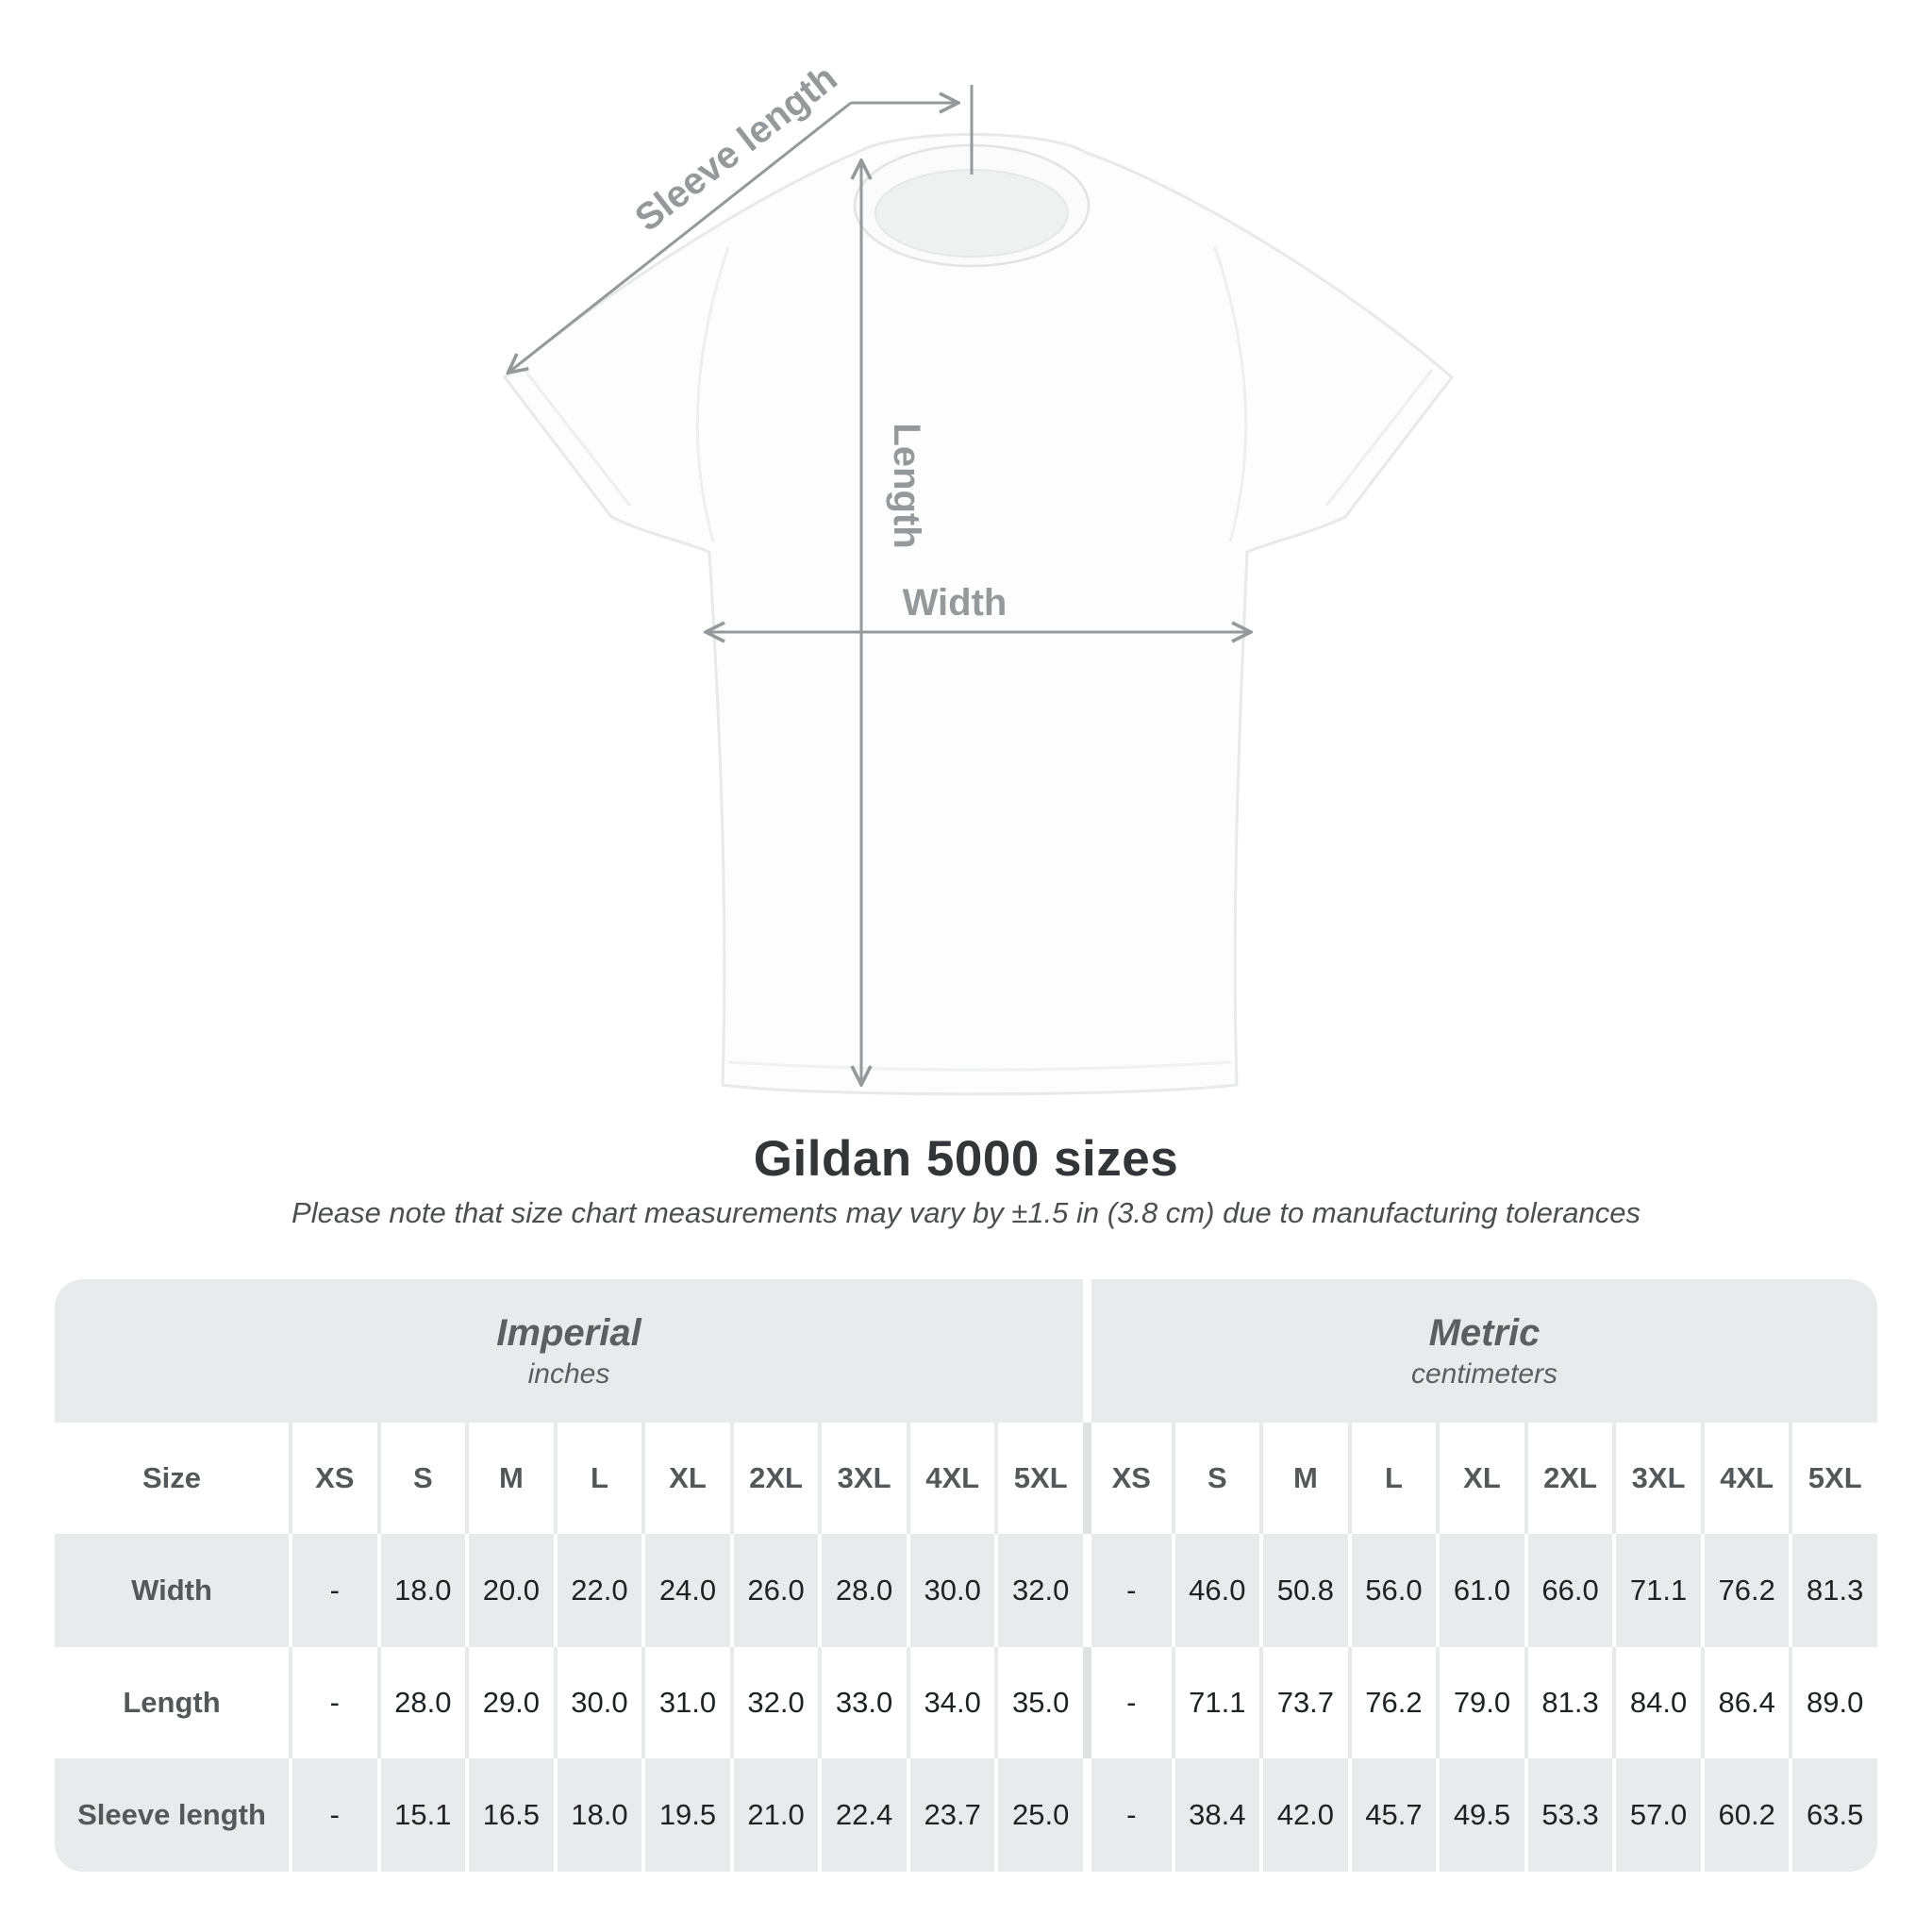 This screenshot has width=1932, height=1932. I want to click on width-metric-s: 46.0, so click(1216, 1591).